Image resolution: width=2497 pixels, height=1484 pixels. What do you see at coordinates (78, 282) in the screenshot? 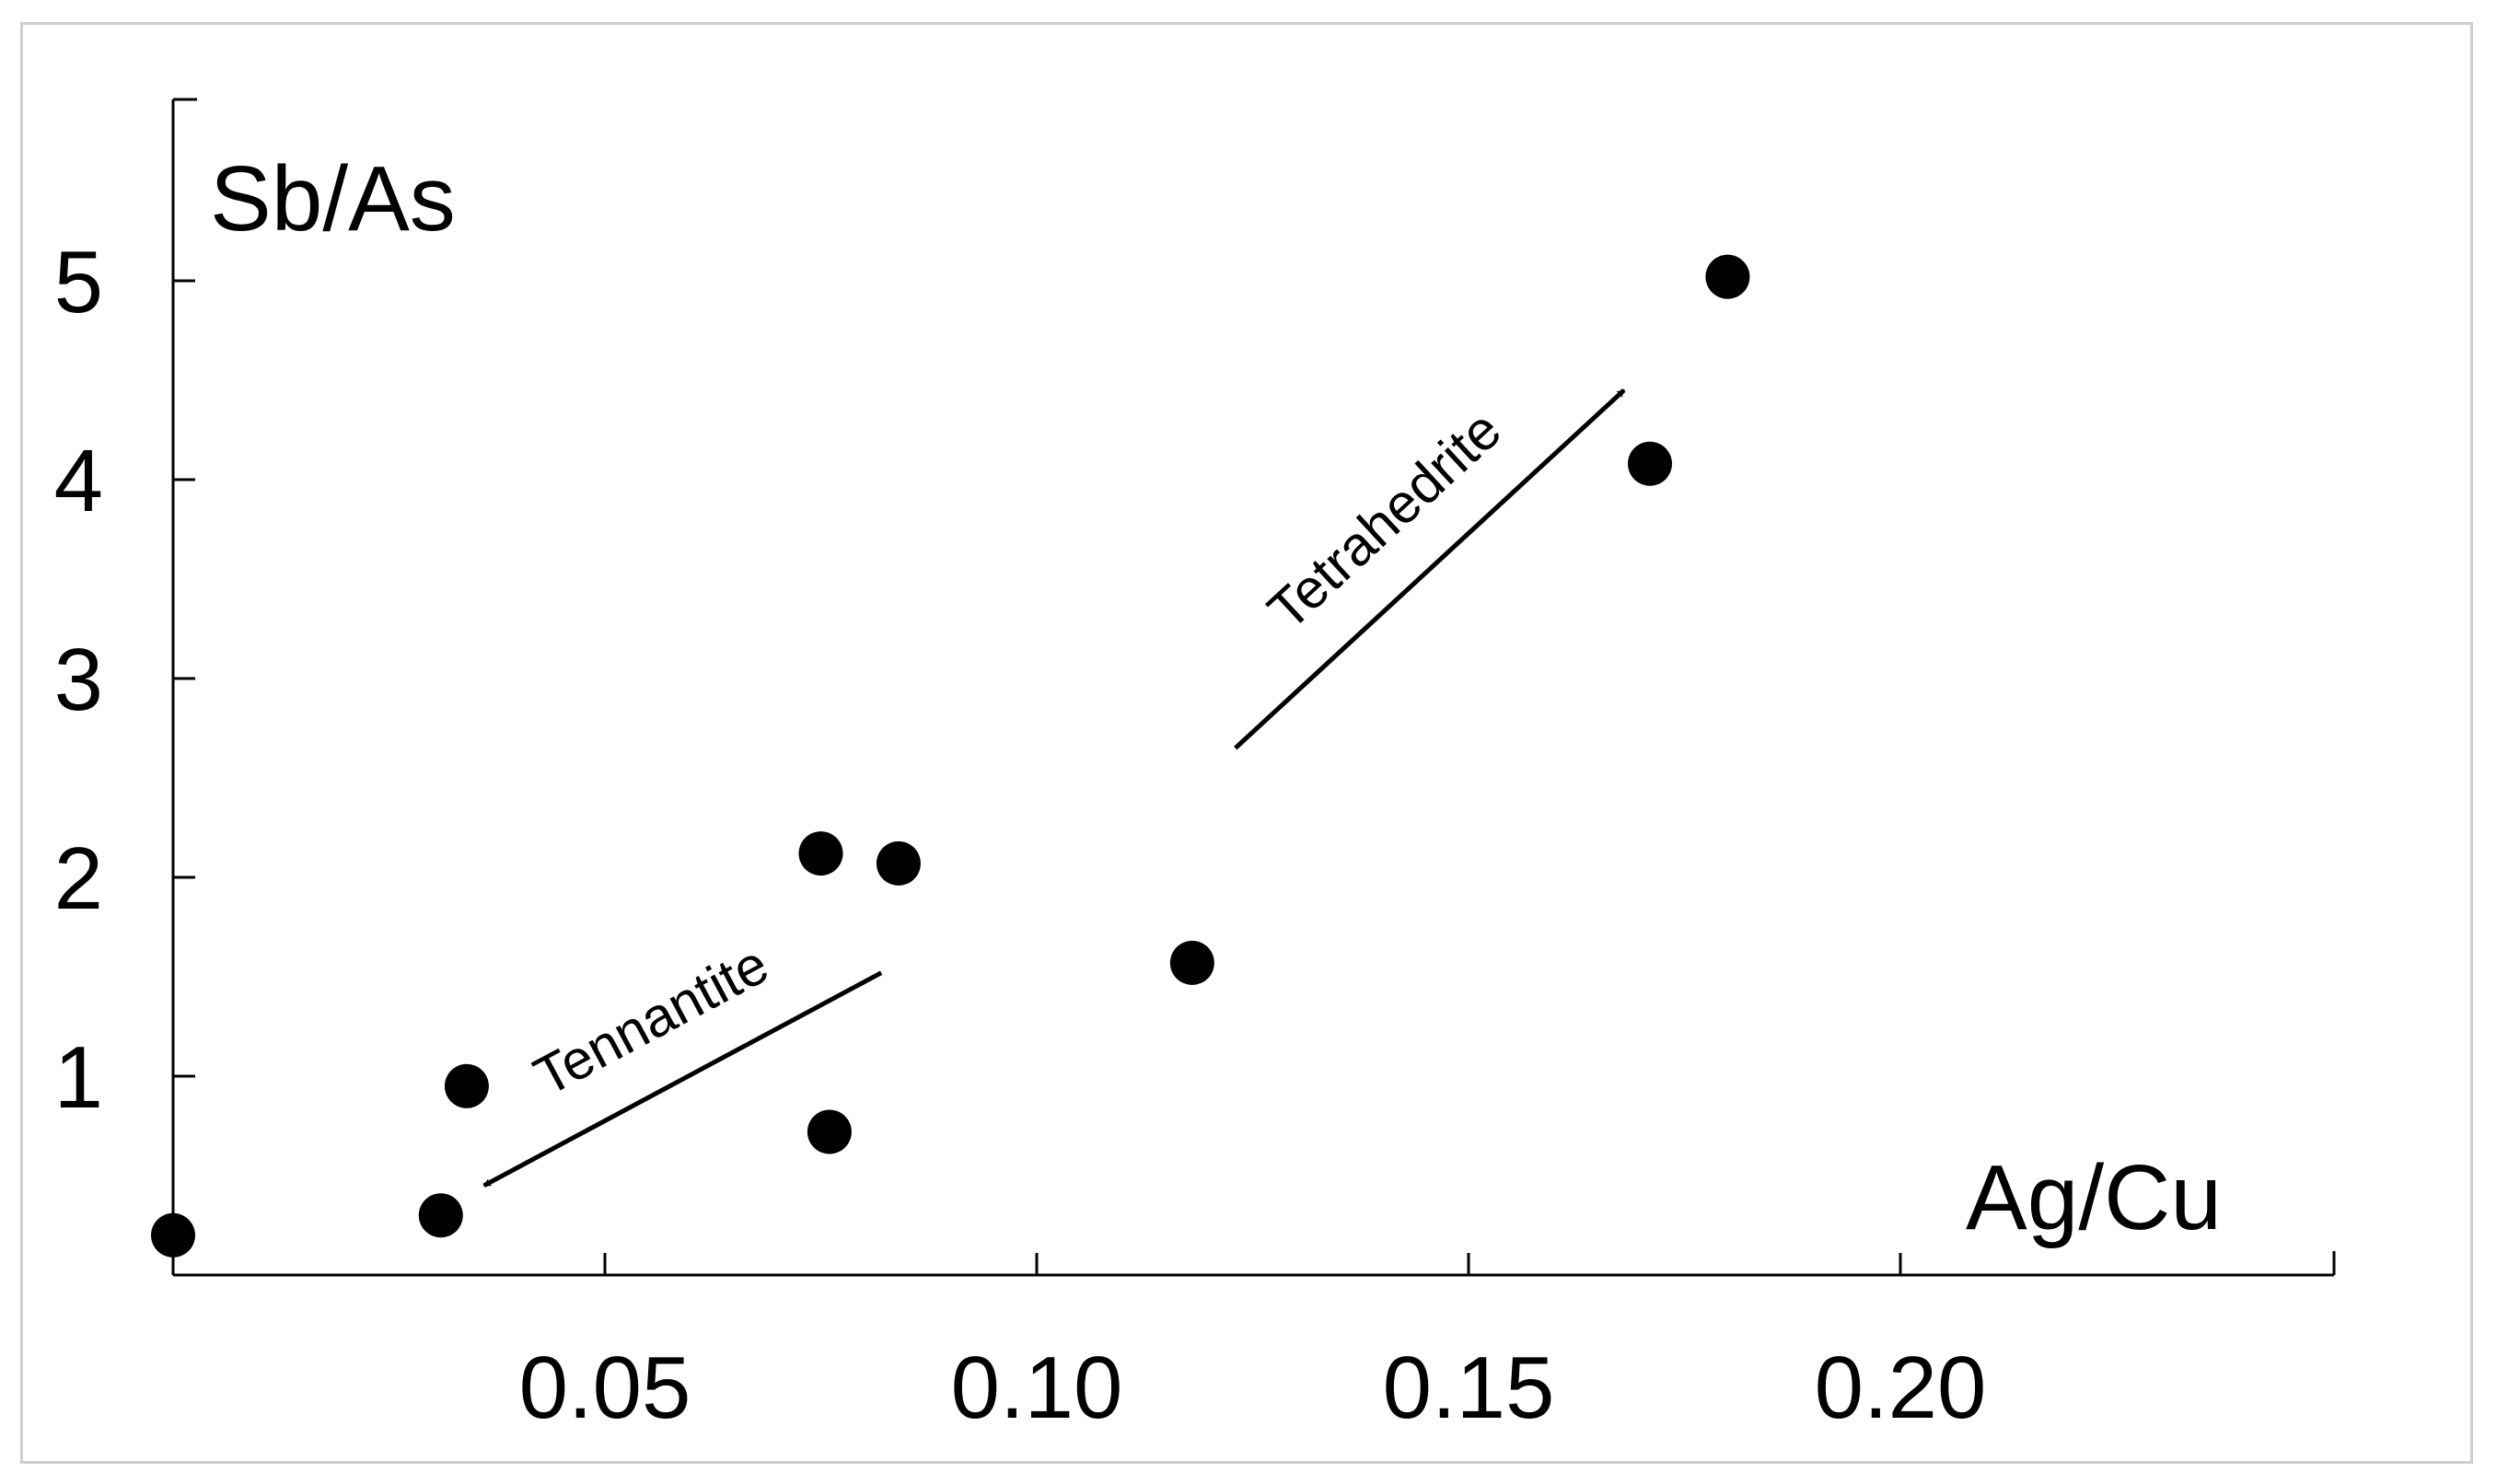
I see `y-tick-label: 5` at bounding box center [78, 282].